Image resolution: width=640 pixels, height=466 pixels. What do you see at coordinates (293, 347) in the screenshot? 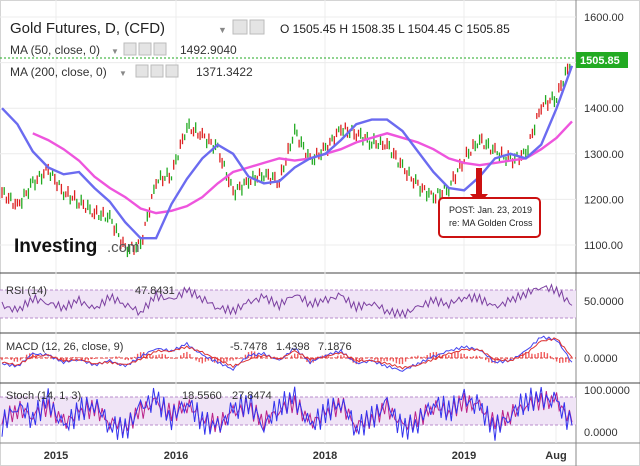
I see `macd-value-2: 1.4398` at bounding box center [293, 347].